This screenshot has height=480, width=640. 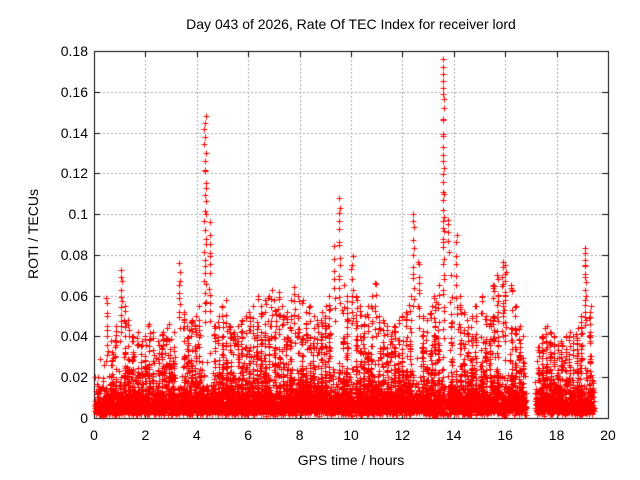 I want to click on x-tick-label: 20, so click(x=608, y=435).